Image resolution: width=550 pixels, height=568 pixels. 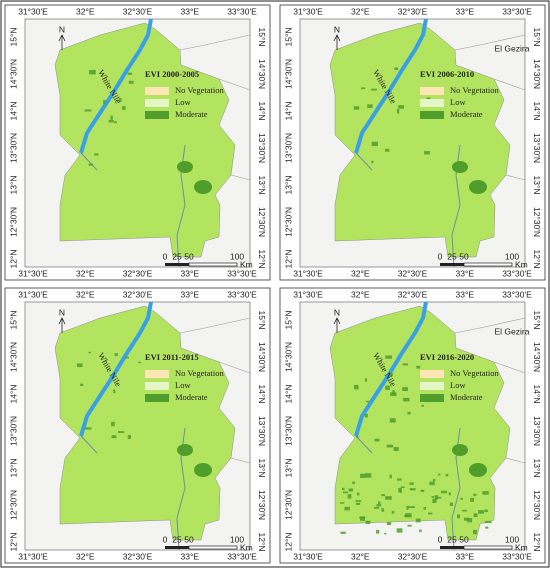 I want to click on river, so click(x=116, y=86).